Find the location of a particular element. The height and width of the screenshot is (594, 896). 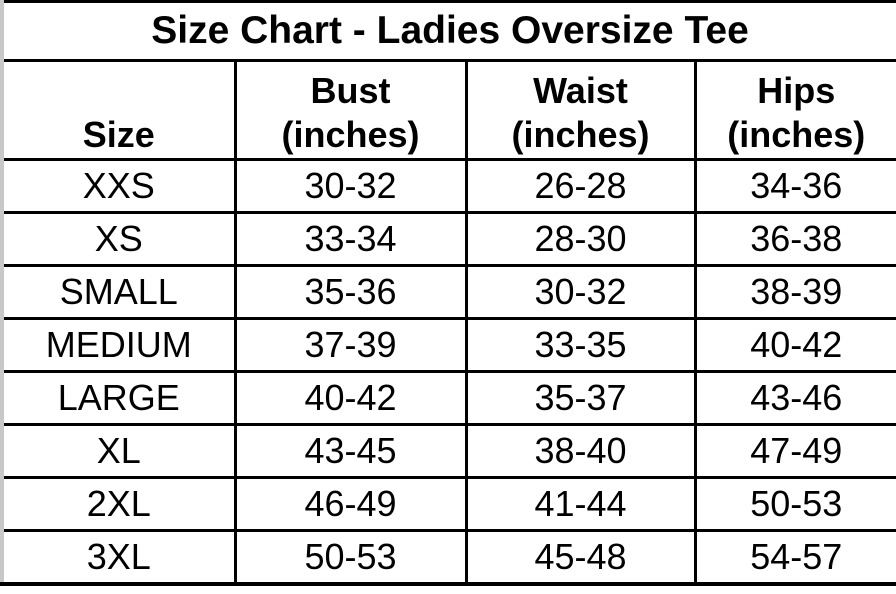

hips-cell: 34-36 is located at coordinates (794, 186).